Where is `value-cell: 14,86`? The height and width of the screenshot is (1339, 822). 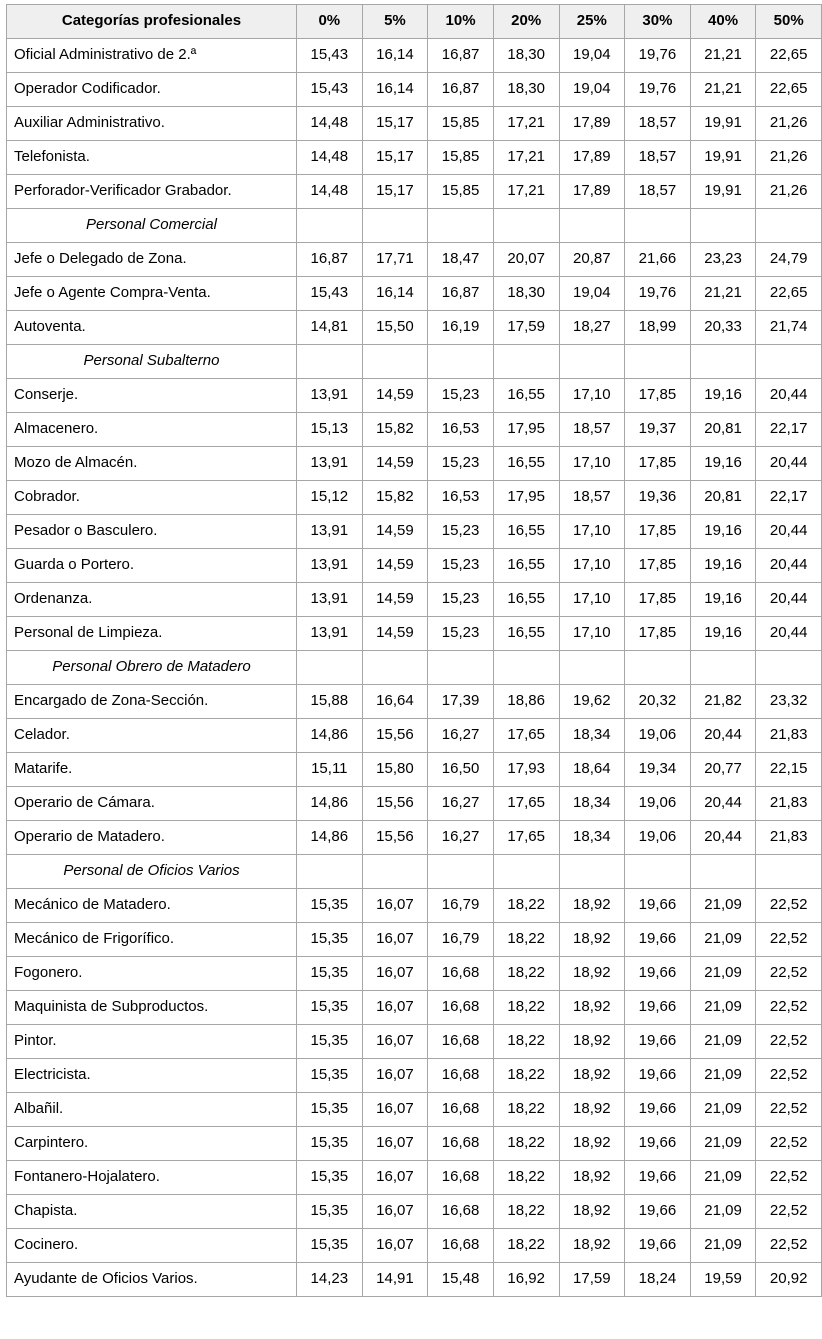 value-cell: 14,86 is located at coordinates (329, 803).